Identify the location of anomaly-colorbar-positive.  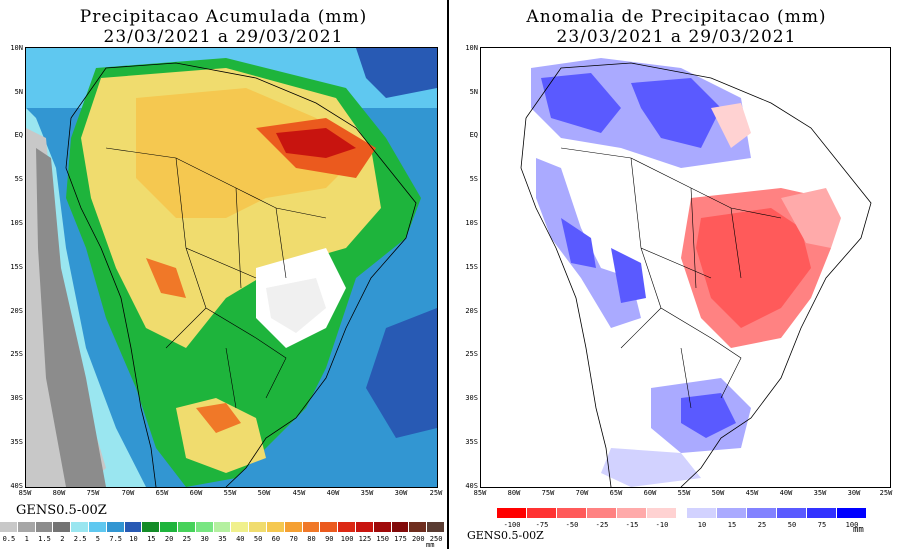
(777, 513).